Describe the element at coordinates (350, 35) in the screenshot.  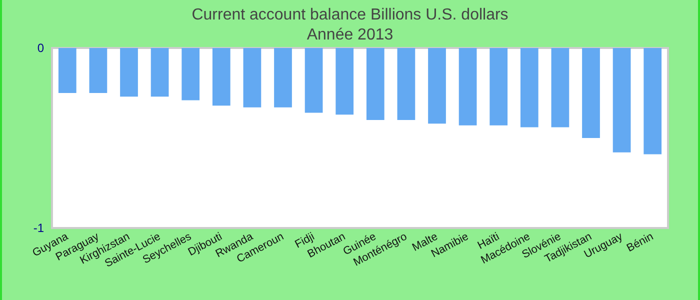
I see `chart-subtitle: Année 2013` at that location.